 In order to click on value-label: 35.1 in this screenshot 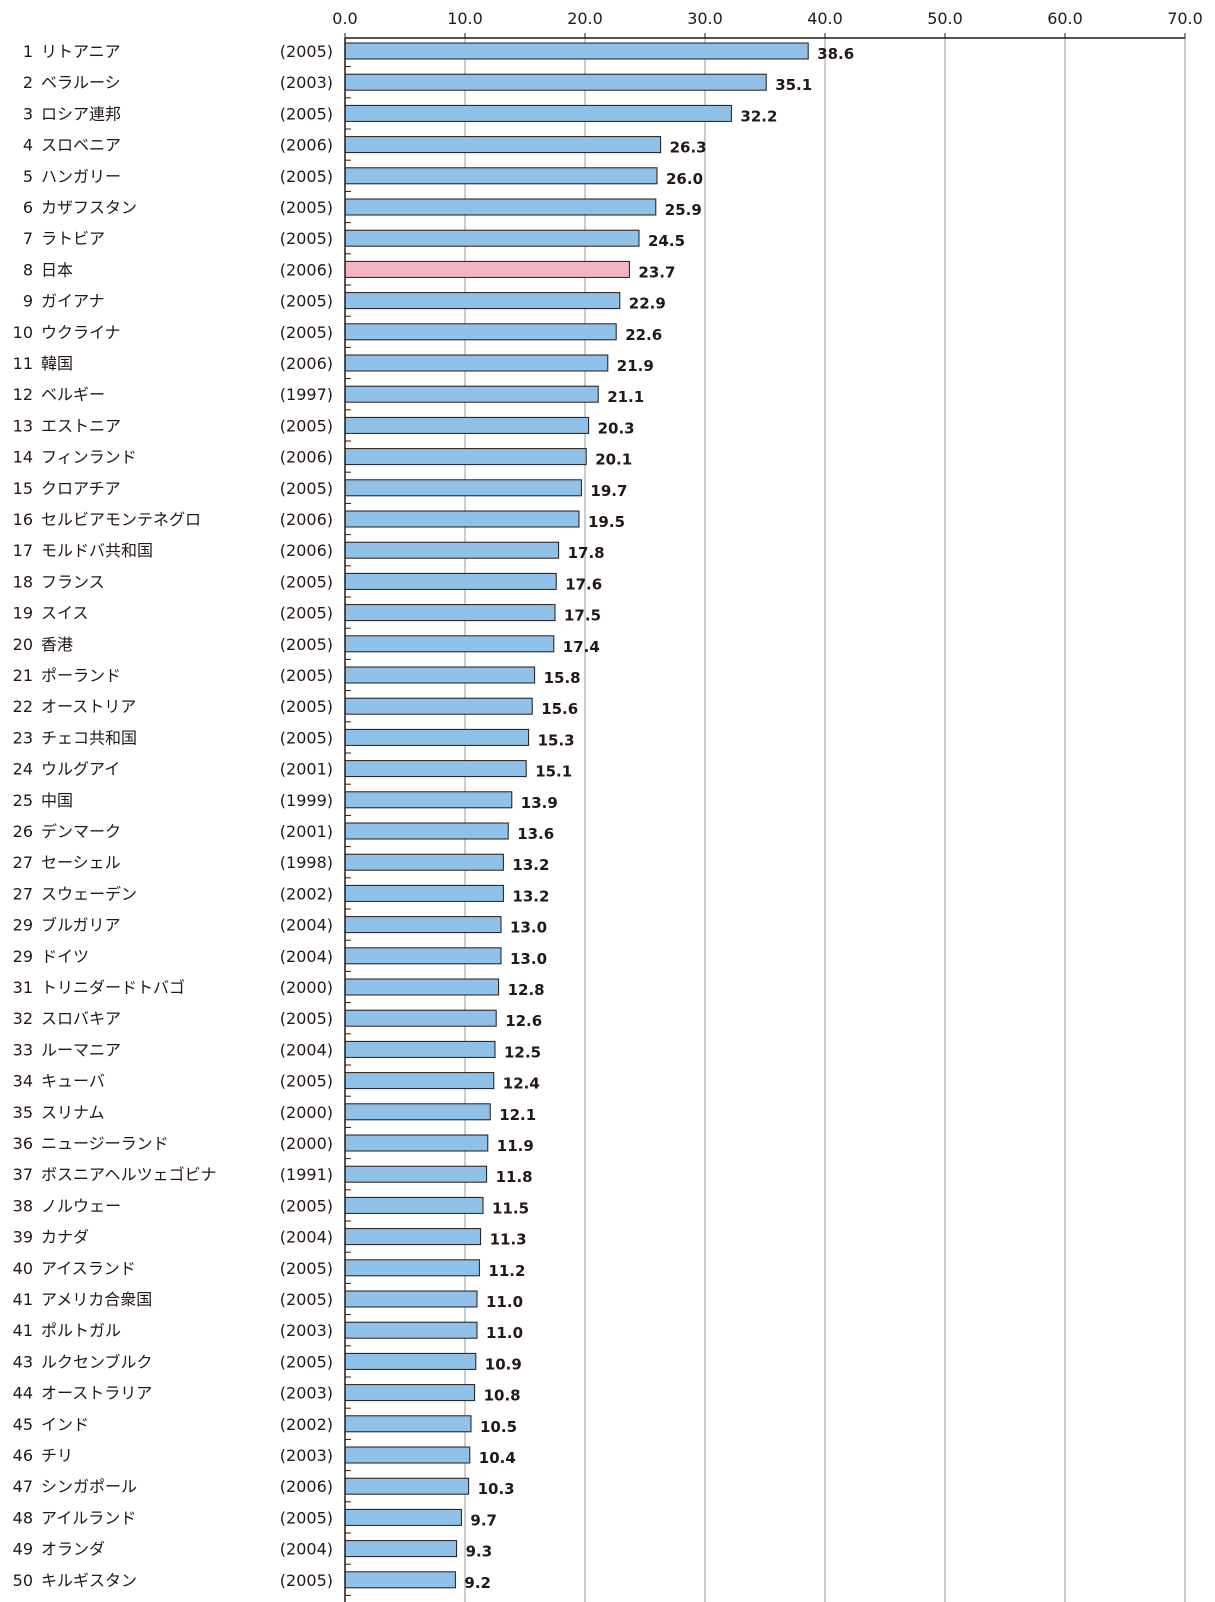, I will do `click(793, 85)`.